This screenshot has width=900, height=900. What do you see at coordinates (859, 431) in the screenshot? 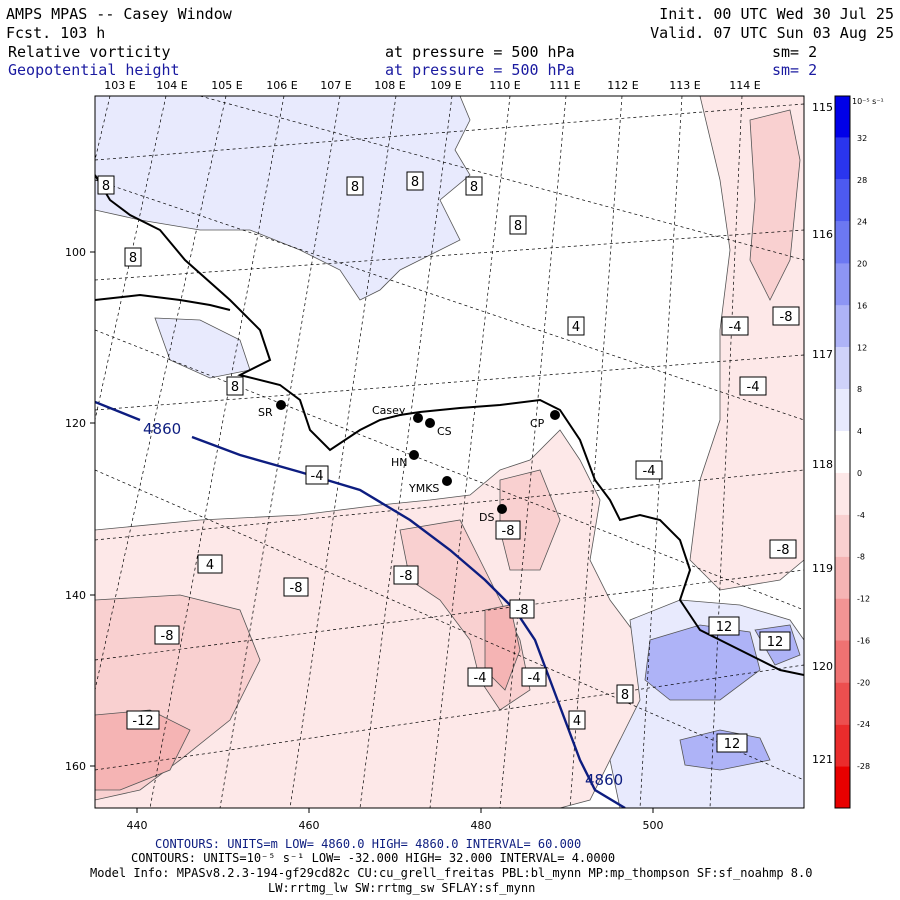
I see `colorbar-tick-label: 4` at bounding box center [859, 431].